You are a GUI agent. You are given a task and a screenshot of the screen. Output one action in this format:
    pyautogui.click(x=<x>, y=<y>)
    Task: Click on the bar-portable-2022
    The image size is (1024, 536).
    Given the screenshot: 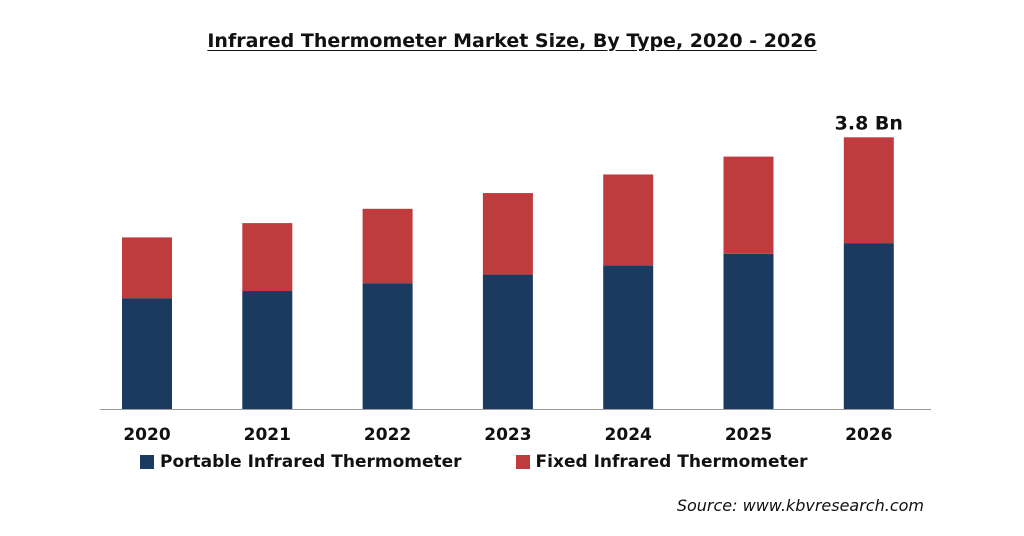 What is the action you would take?
    pyautogui.click(x=387, y=346)
    